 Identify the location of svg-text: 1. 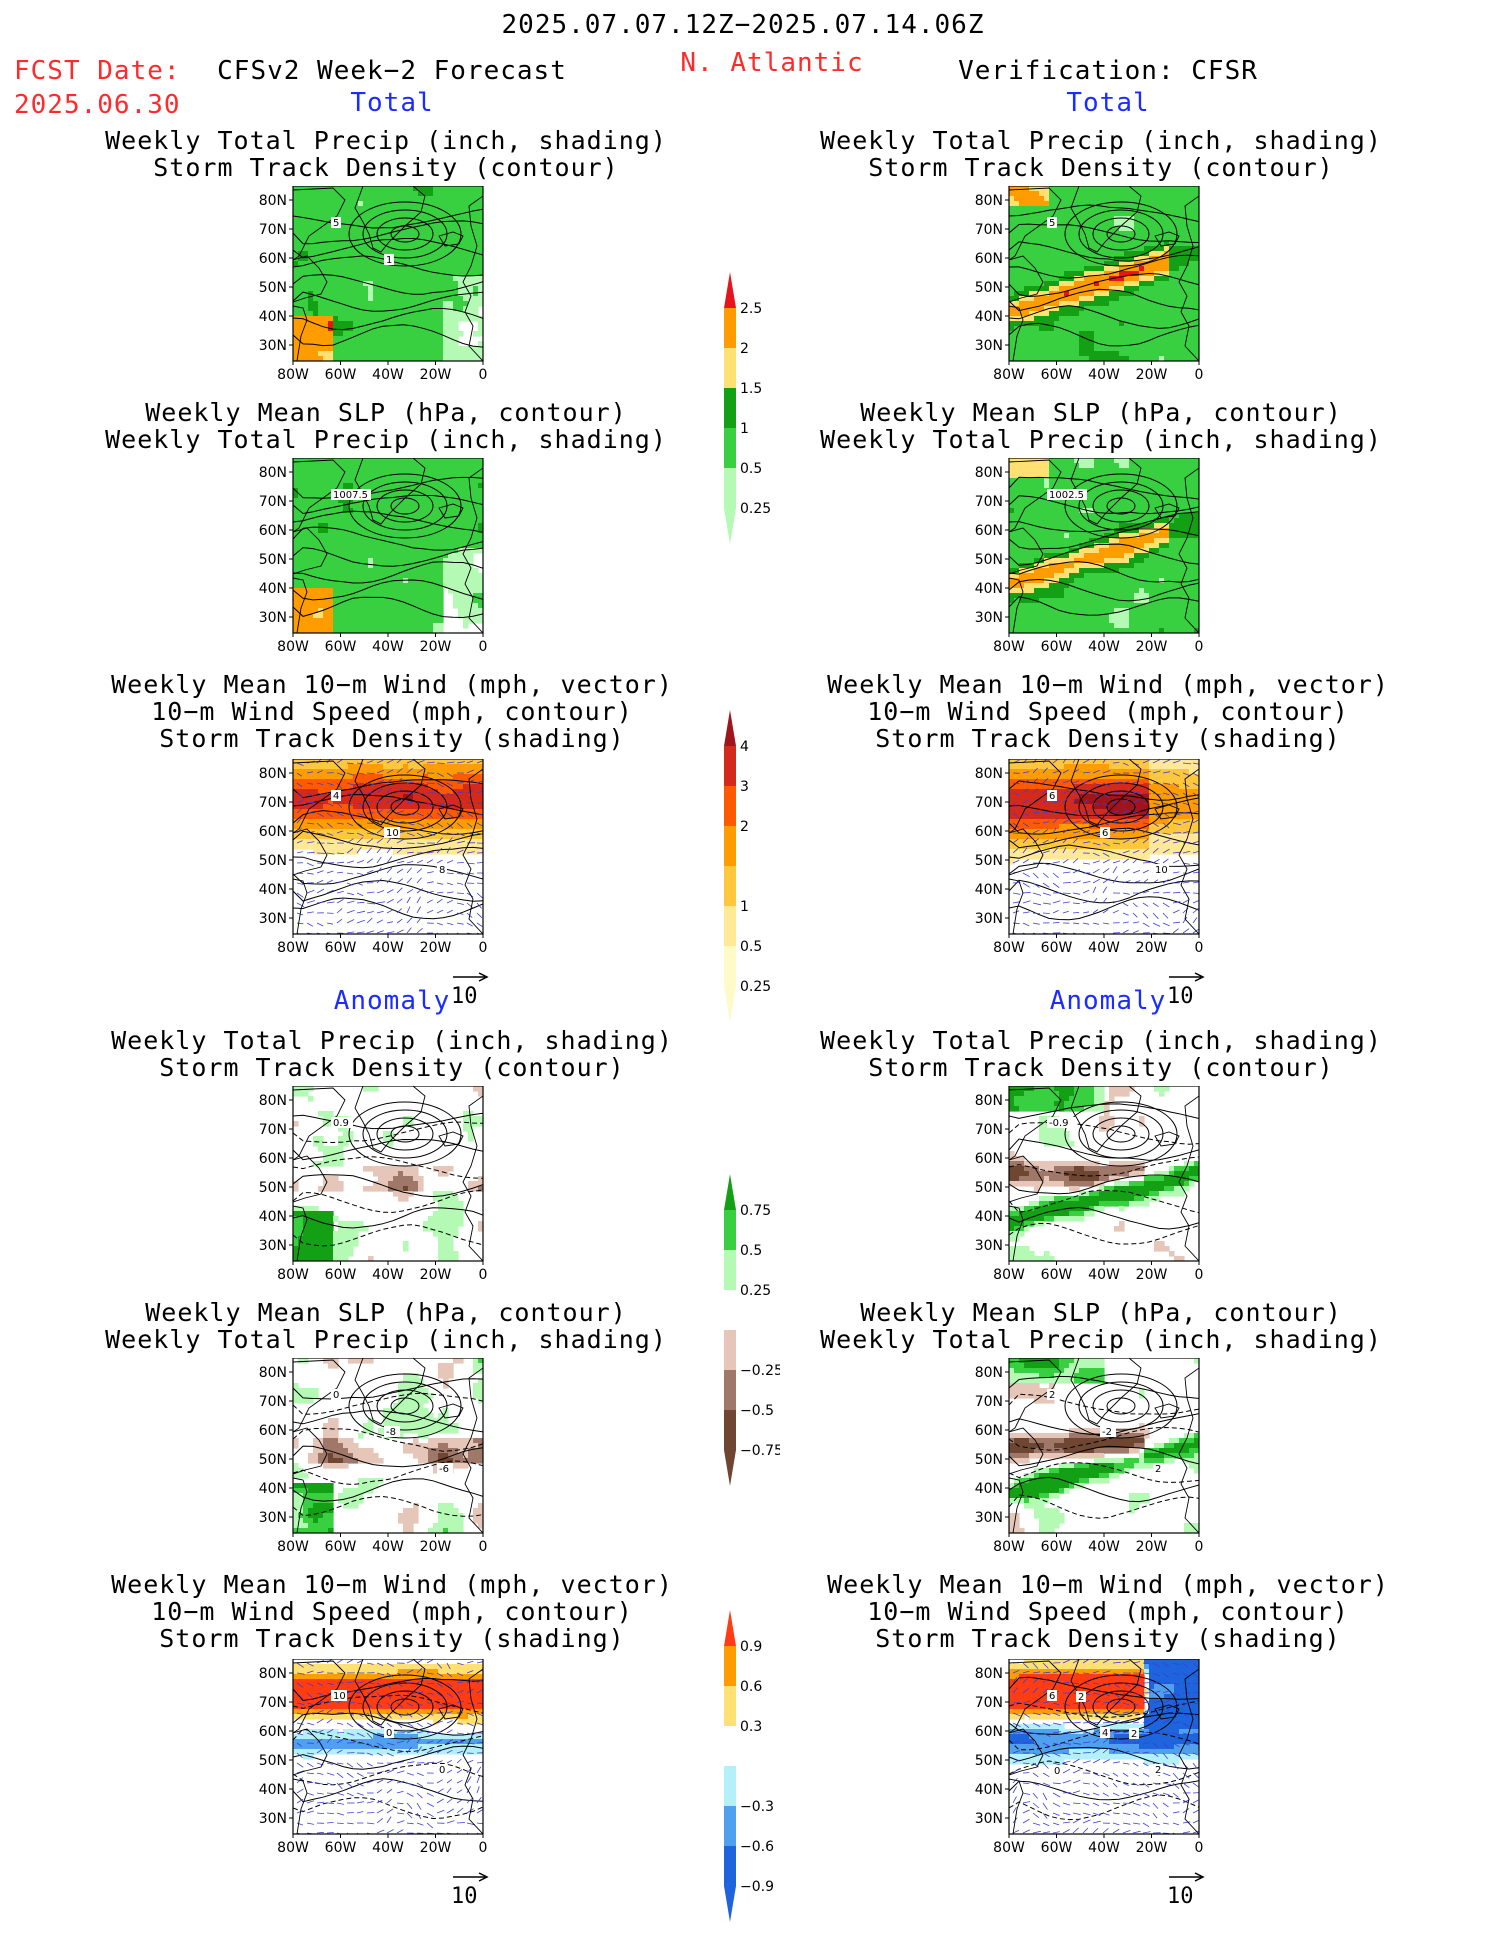
(389, 260).